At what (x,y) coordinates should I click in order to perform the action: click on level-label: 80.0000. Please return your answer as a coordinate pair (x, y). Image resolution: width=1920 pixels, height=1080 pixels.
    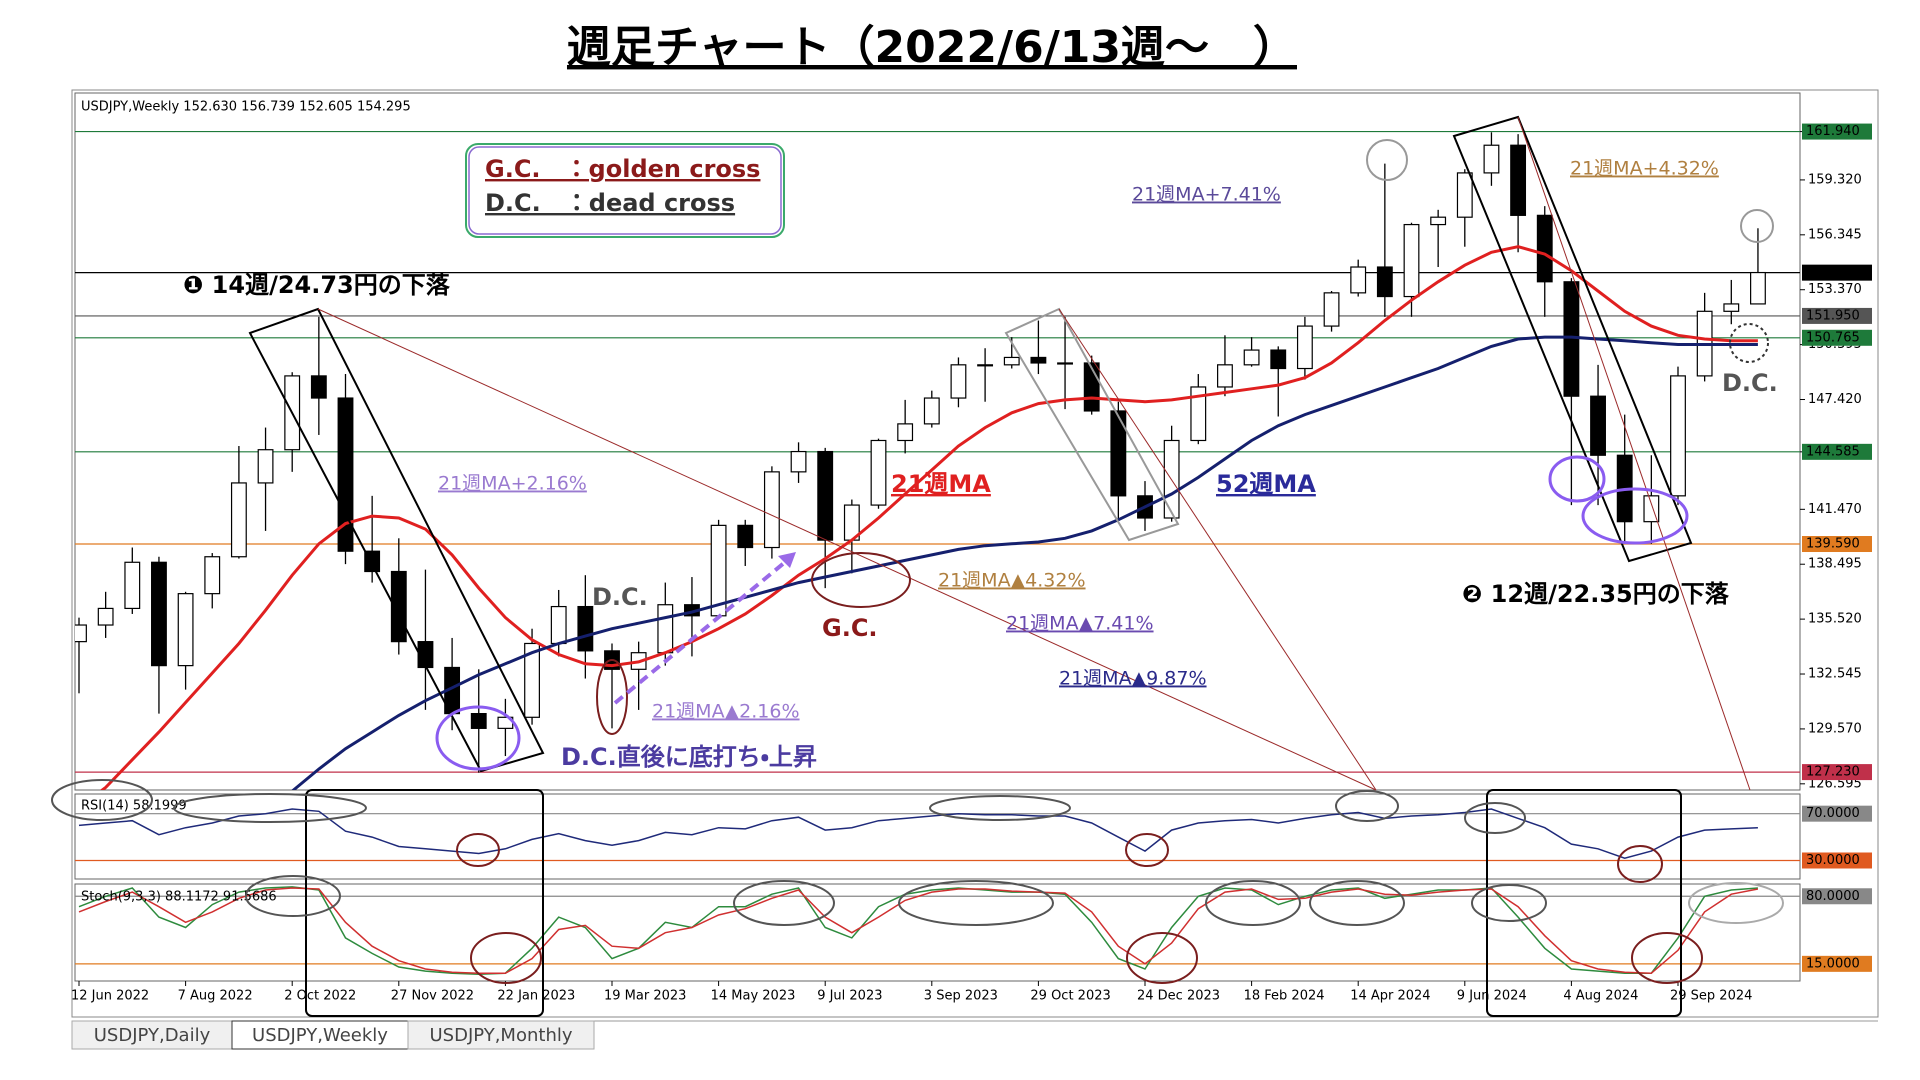
    Looking at the image, I should click on (1833, 896).